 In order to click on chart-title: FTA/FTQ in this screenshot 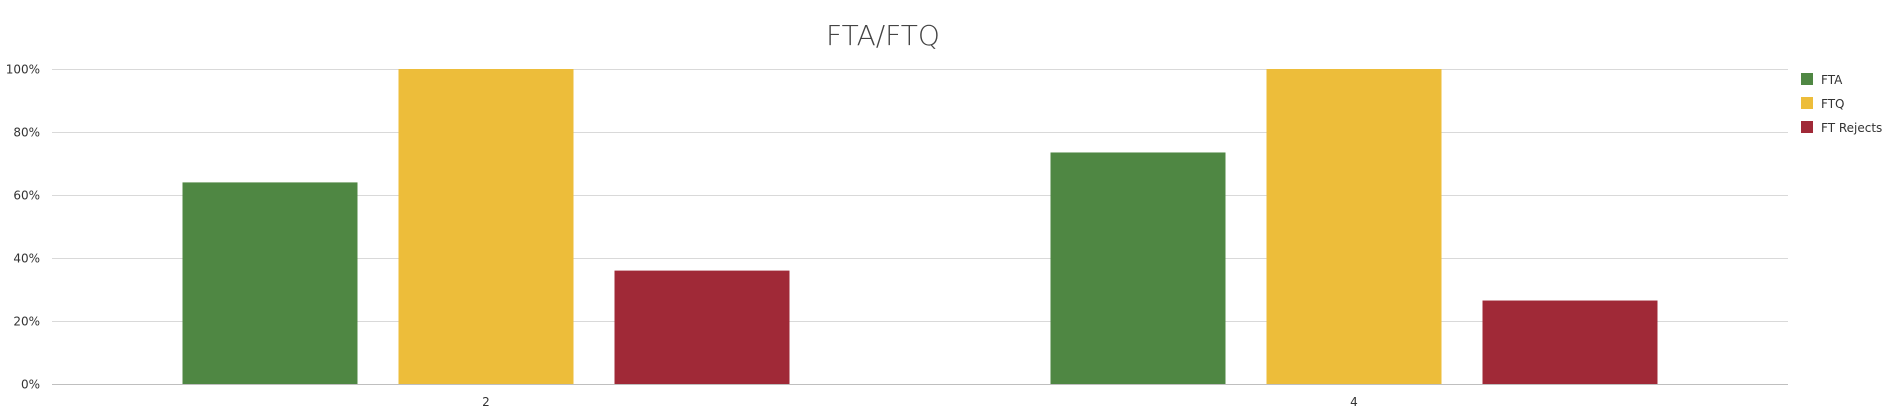, I will do `click(883, 35)`.